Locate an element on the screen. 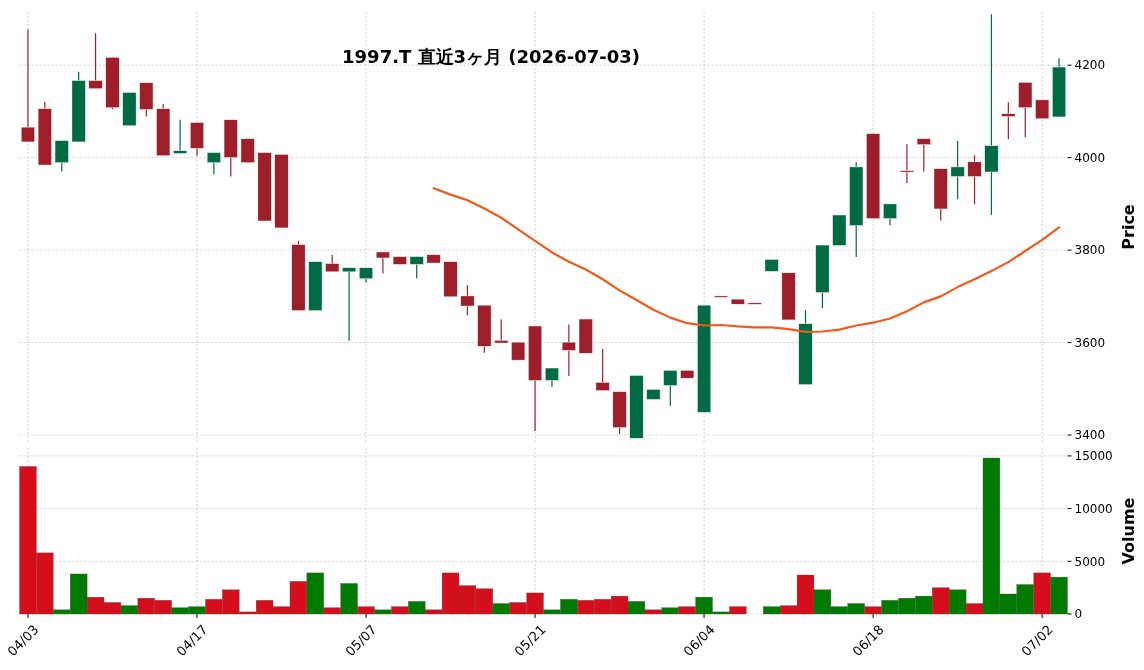 This screenshot has width=1144, height=670. y-axis-title: Volume is located at coordinates (1128, 531).